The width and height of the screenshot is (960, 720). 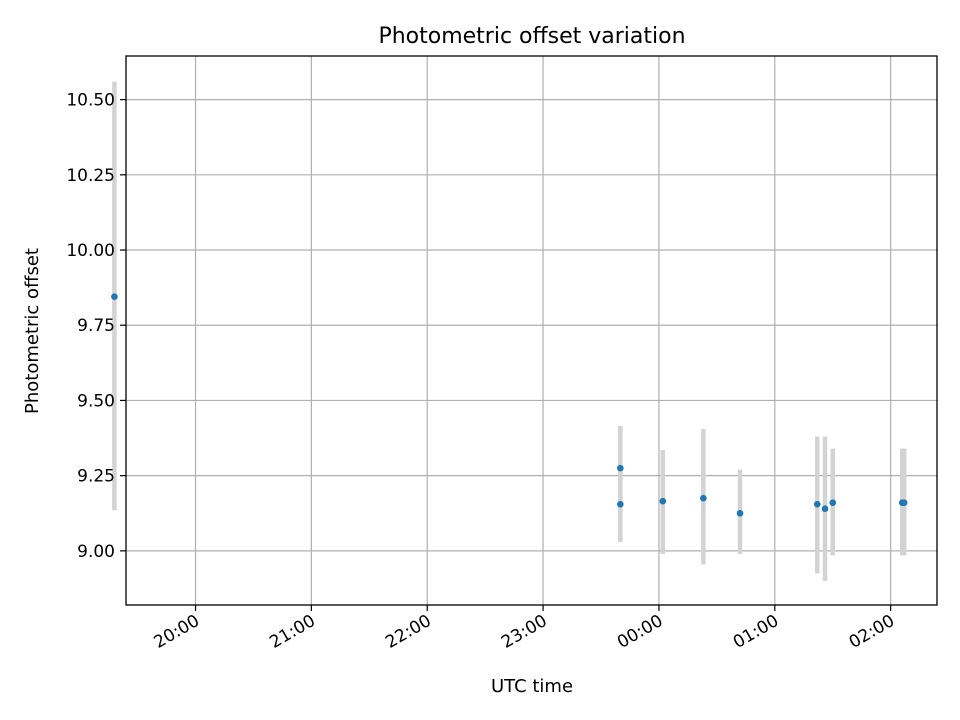 What do you see at coordinates (756, 632) in the screenshot?
I see `x-tick-label: 01:00` at bounding box center [756, 632].